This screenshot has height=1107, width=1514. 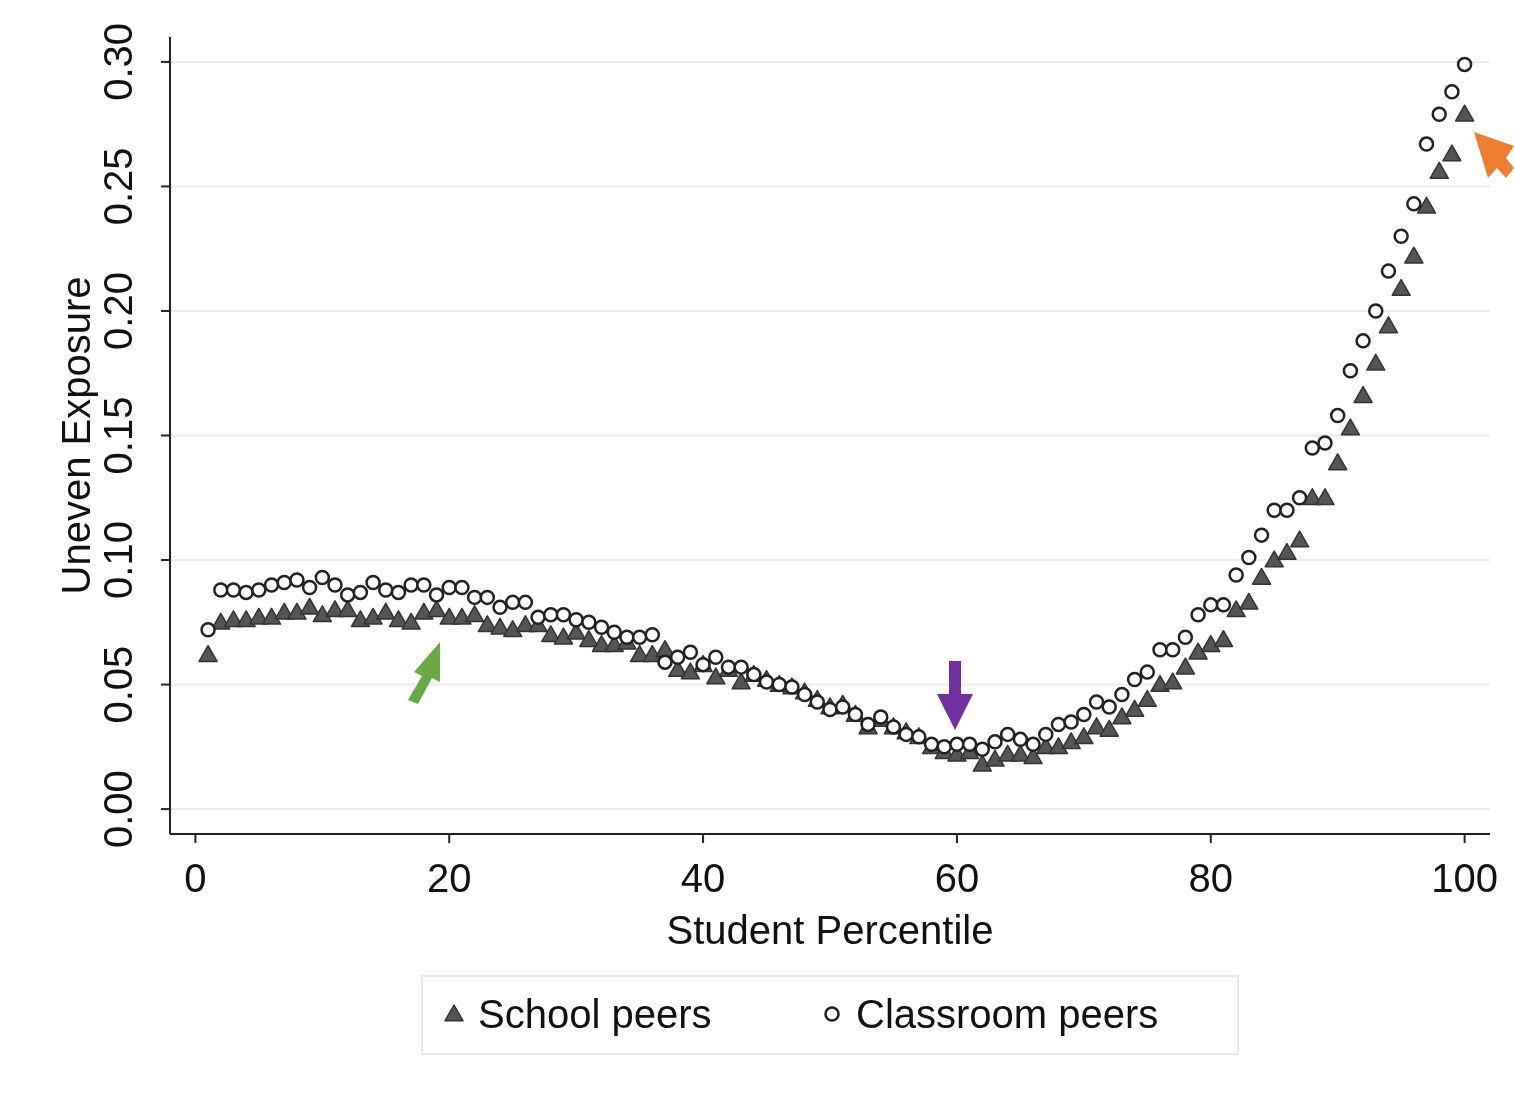 I want to click on x-tick-label: 80, so click(x=1211, y=878).